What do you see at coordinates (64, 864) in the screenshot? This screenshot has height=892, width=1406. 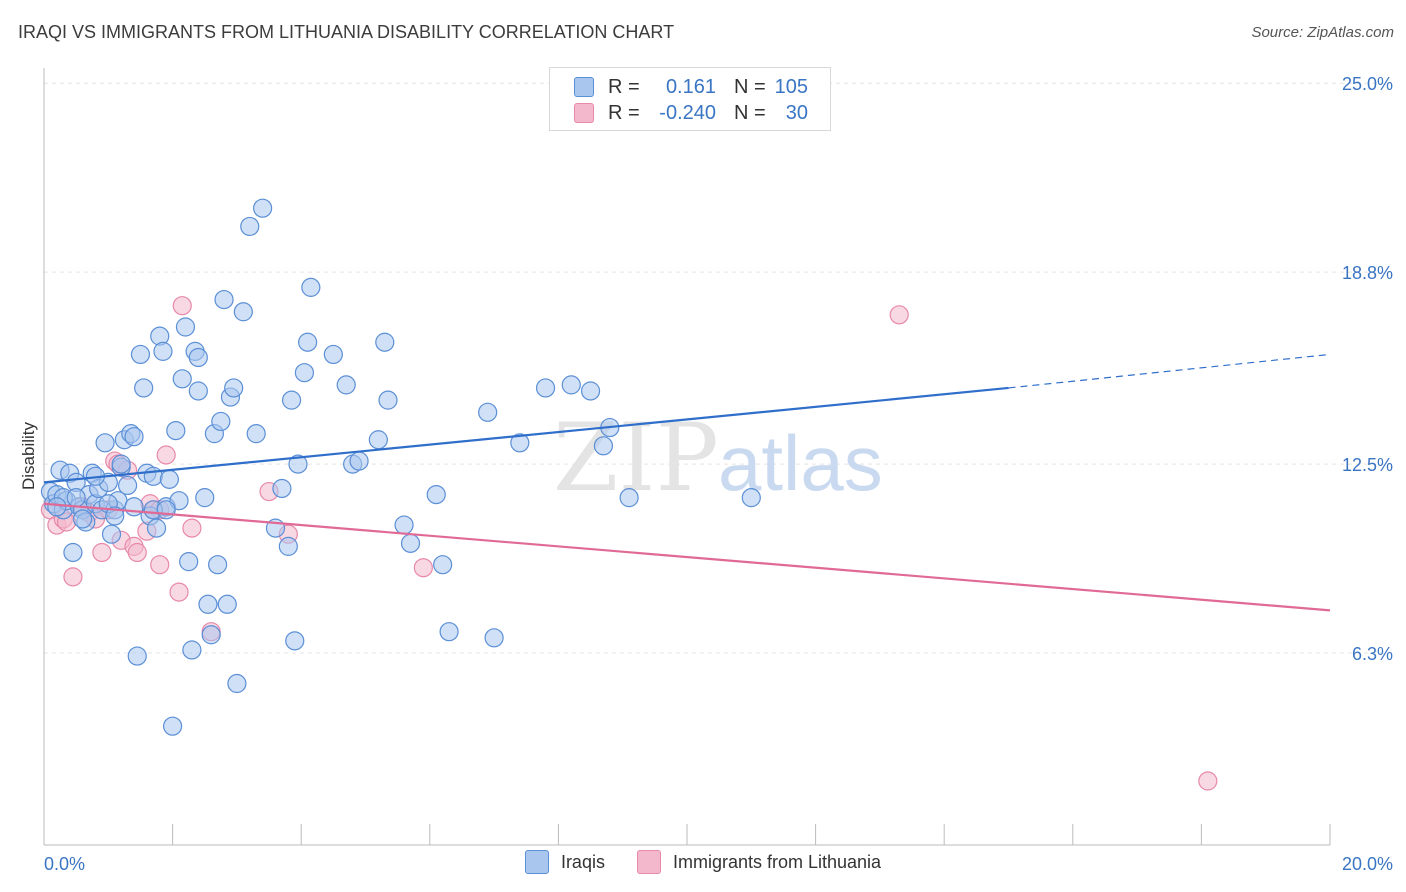 I see `x-tick-label: 0.0%` at bounding box center [64, 864].